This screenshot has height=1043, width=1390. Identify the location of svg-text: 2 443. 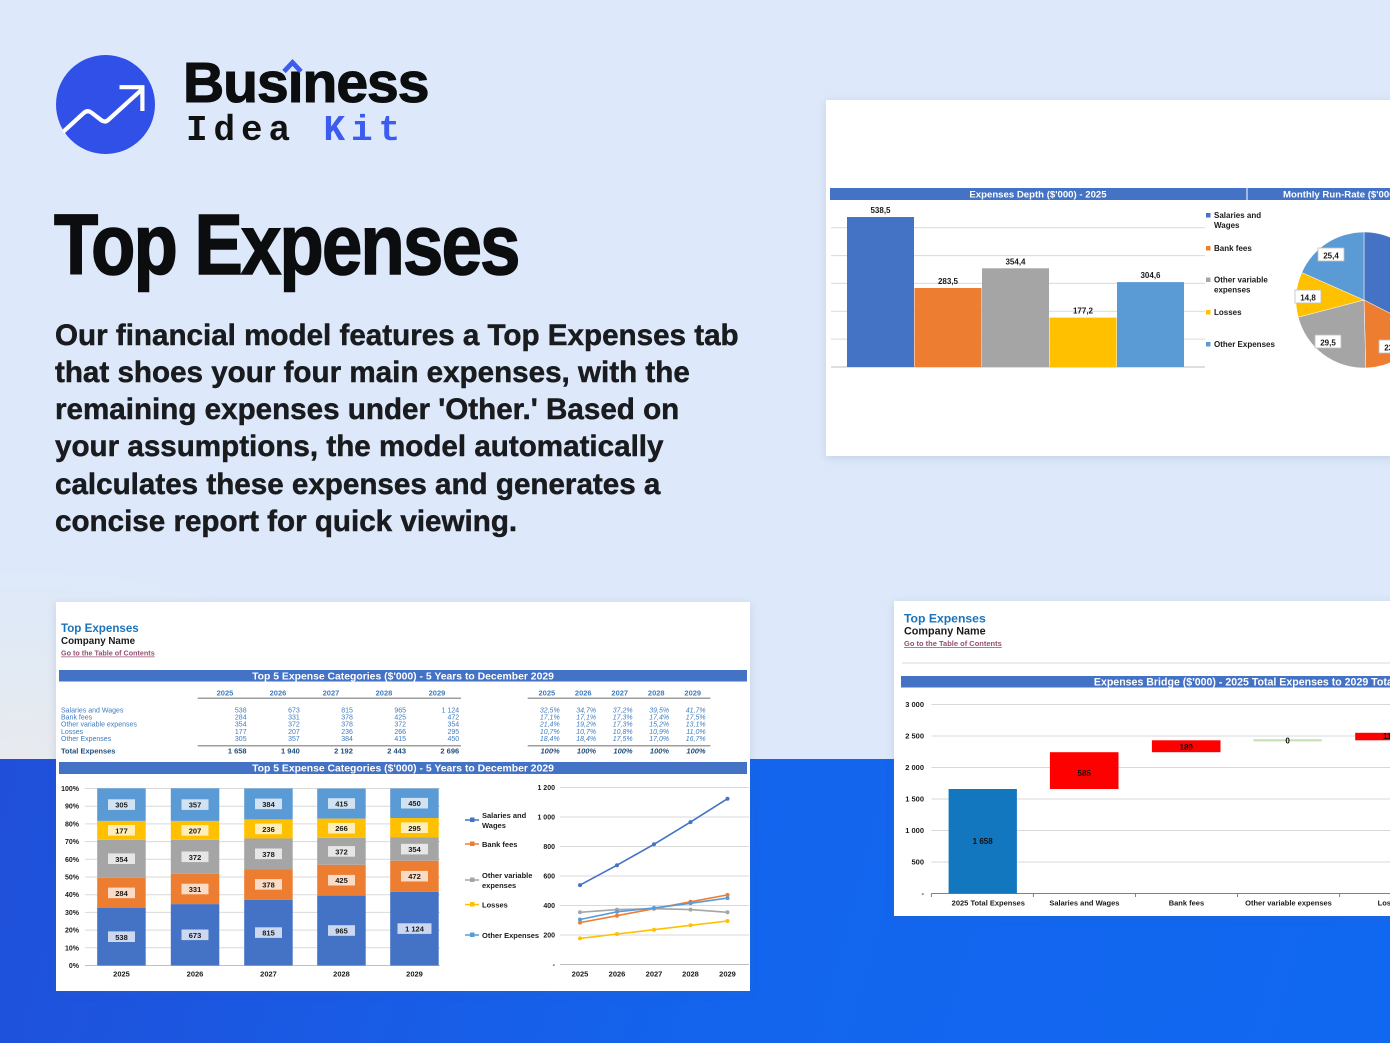
(396, 751).